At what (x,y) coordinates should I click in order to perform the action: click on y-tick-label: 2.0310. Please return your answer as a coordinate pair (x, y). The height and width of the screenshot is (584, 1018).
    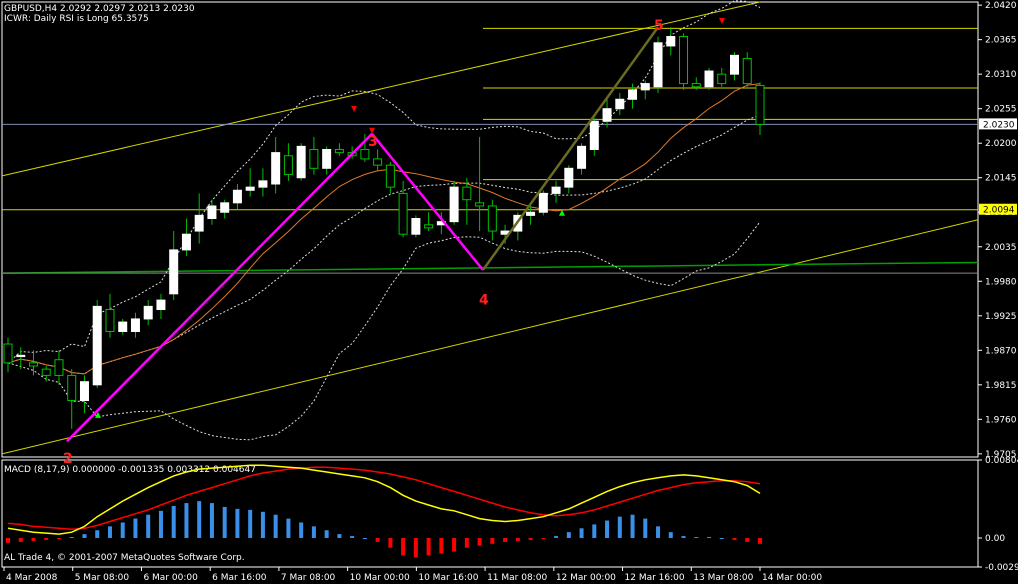
    Looking at the image, I should click on (1001, 75).